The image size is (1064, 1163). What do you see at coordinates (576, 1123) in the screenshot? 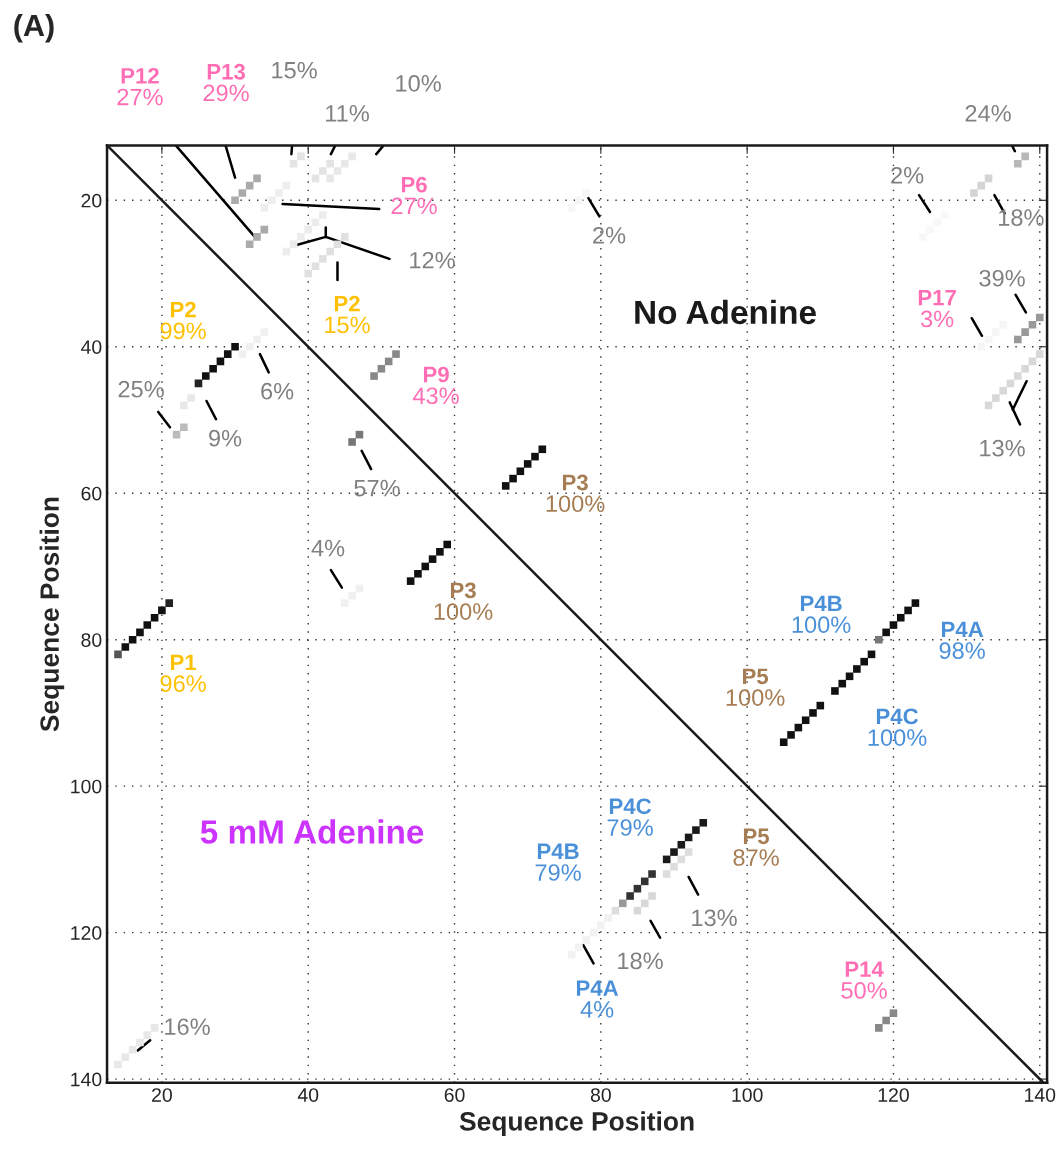
I see `x-axis-title: Sequence Position` at bounding box center [576, 1123].